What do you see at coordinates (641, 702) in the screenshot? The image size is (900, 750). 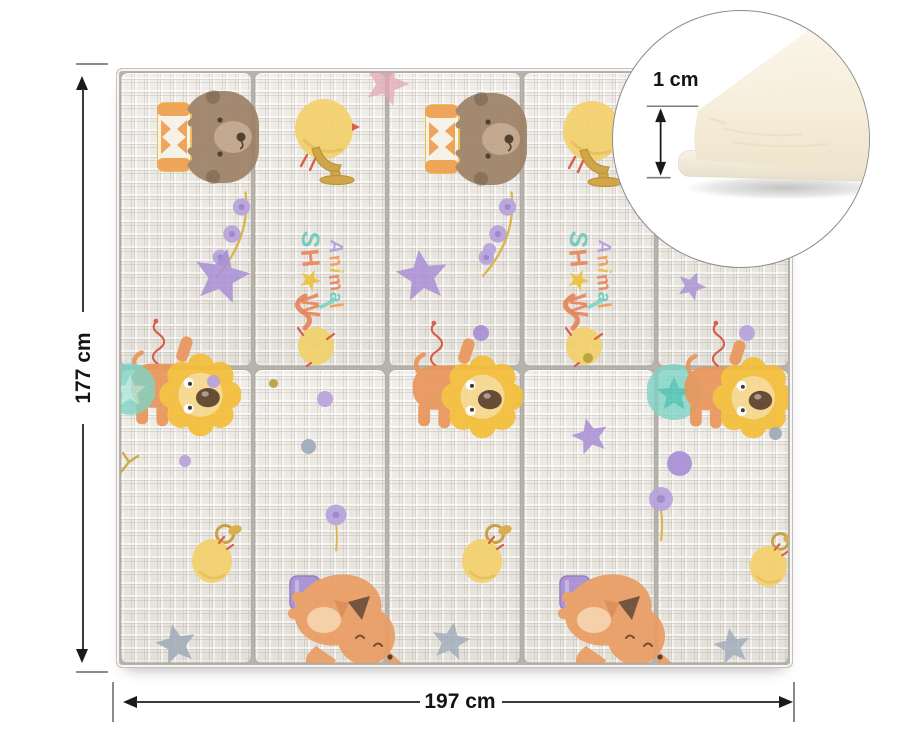 I see `width-line-right` at bounding box center [641, 702].